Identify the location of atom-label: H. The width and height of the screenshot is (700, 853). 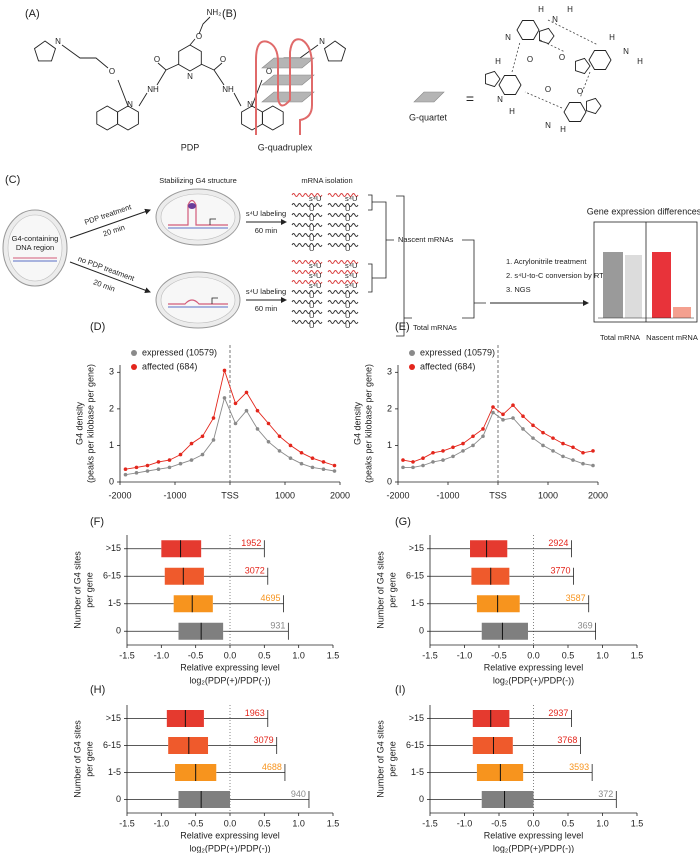
(570, 9).